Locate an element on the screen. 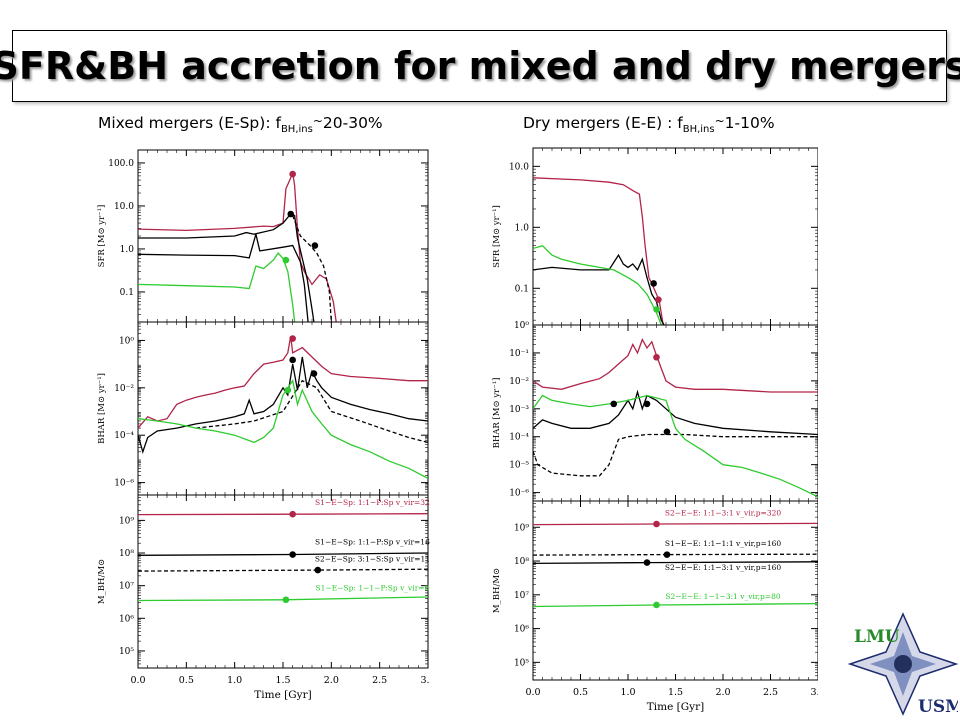  right-panel1-series-green-line is located at coordinates (597, 284).